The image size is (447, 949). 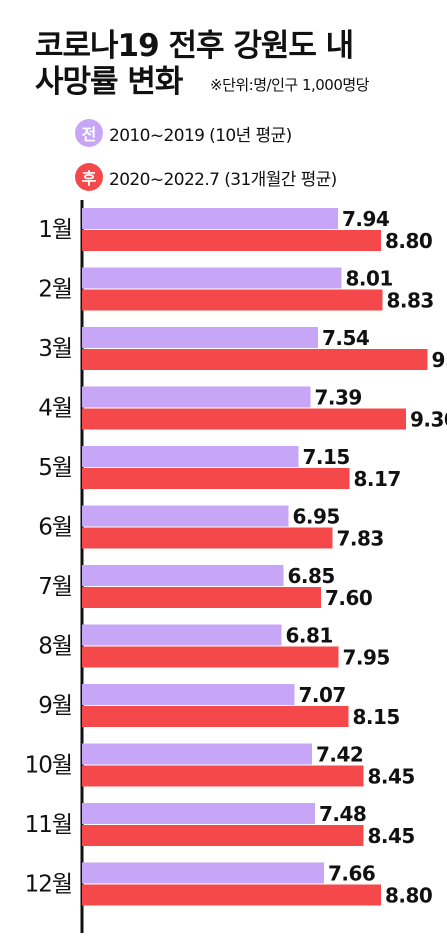 What do you see at coordinates (290, 85) in the screenshot?
I see `unit-note: ※단위:명/인구 1,000명당` at bounding box center [290, 85].